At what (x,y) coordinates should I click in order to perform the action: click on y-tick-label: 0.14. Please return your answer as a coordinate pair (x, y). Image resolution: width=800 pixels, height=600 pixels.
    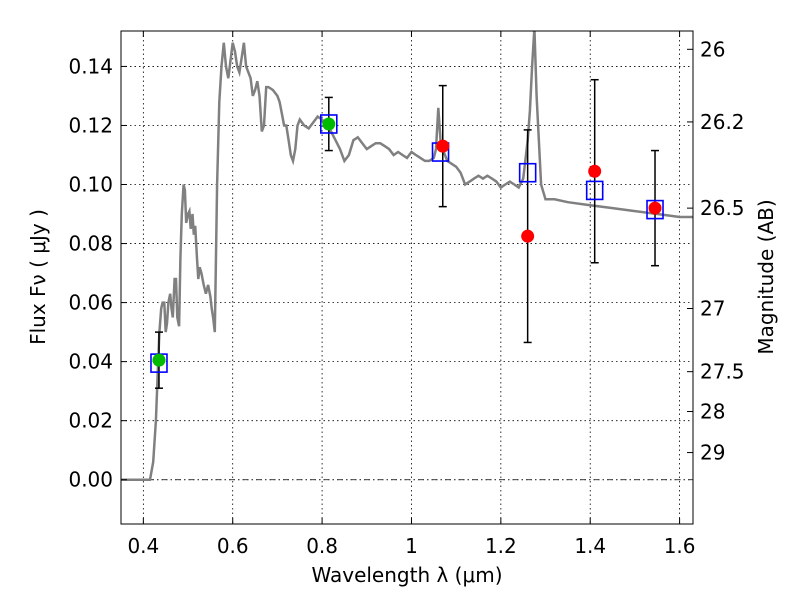
    Looking at the image, I should click on (90, 66).